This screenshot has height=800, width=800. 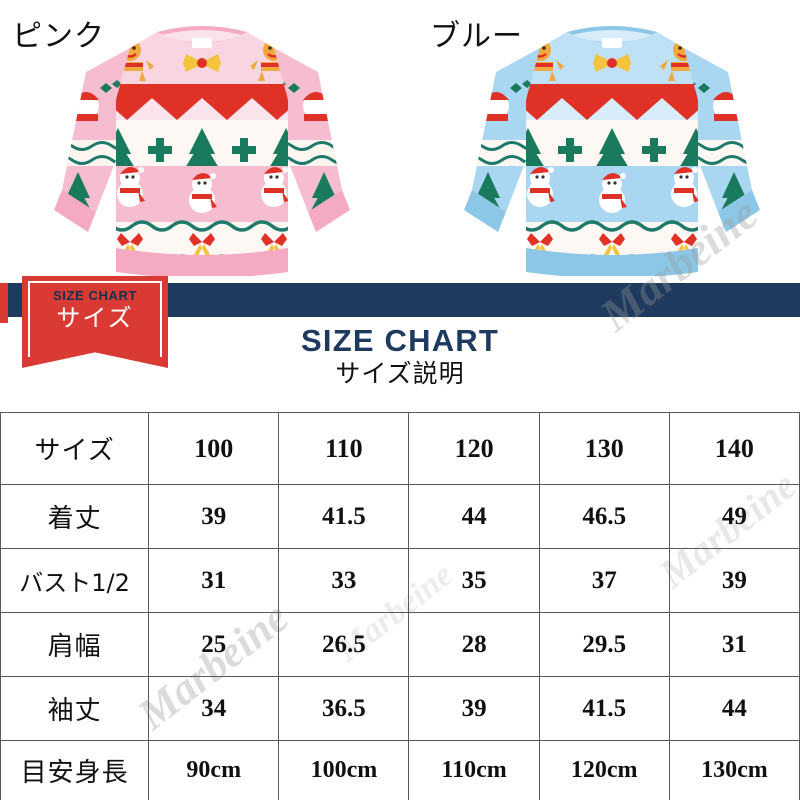 I want to click on row-value: 100cm, so click(x=344, y=770).